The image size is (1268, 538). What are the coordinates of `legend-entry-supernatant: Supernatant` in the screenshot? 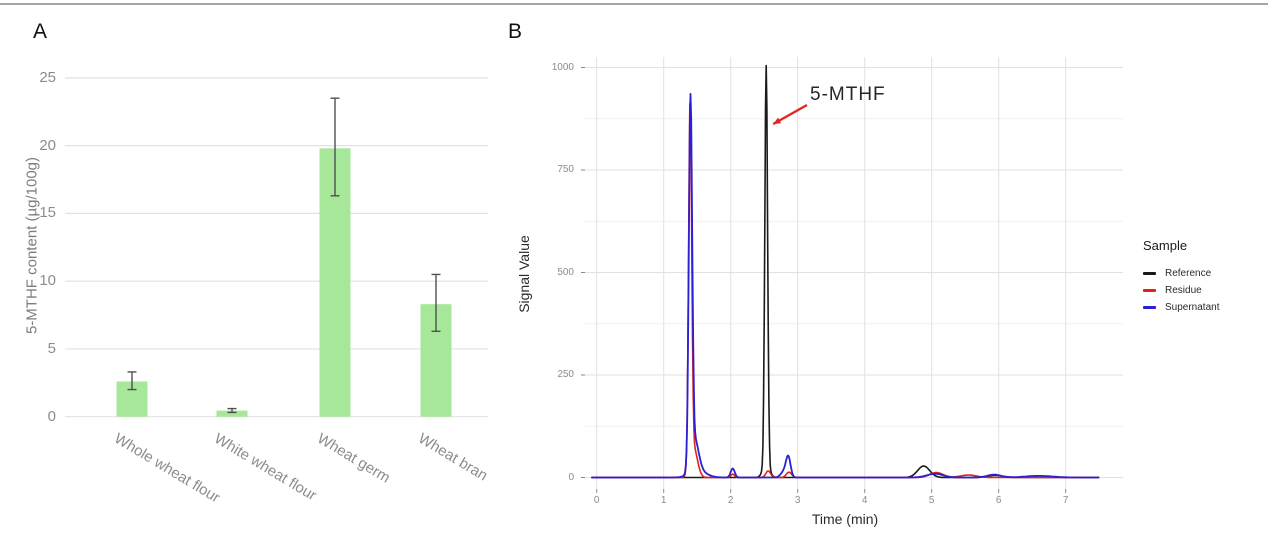 It's located at (1181, 307).